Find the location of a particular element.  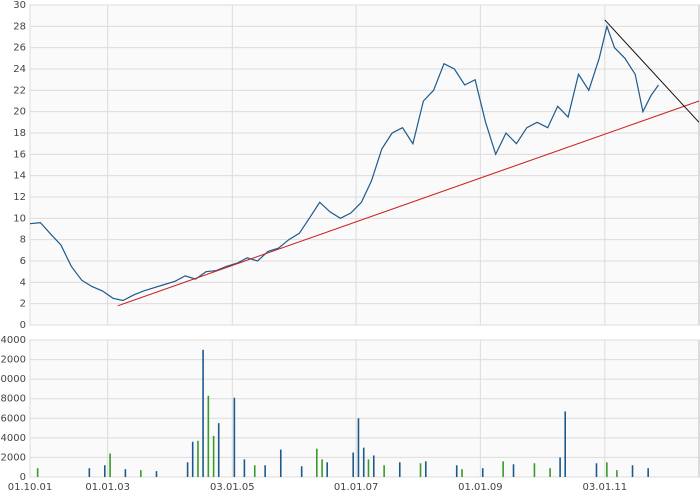

y-tick-label: 20 is located at coordinates (19, 112).